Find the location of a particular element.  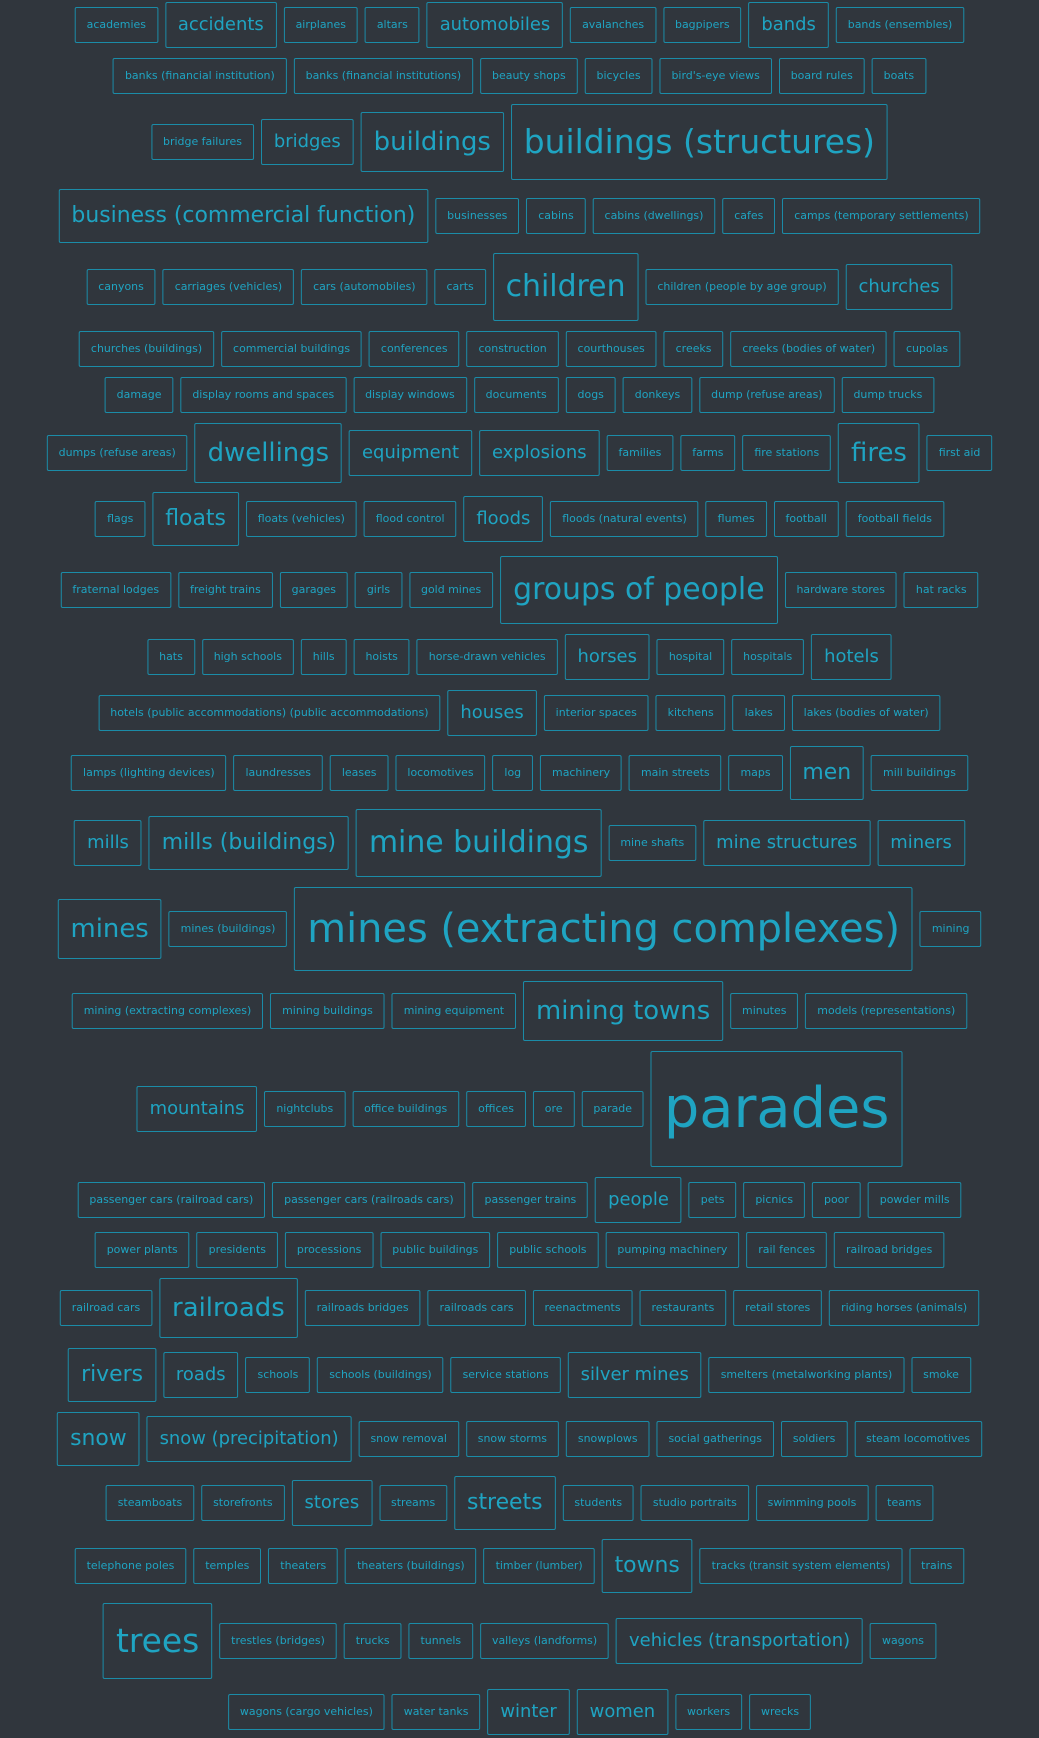

tag-link: automobiles is located at coordinates (495, 25).